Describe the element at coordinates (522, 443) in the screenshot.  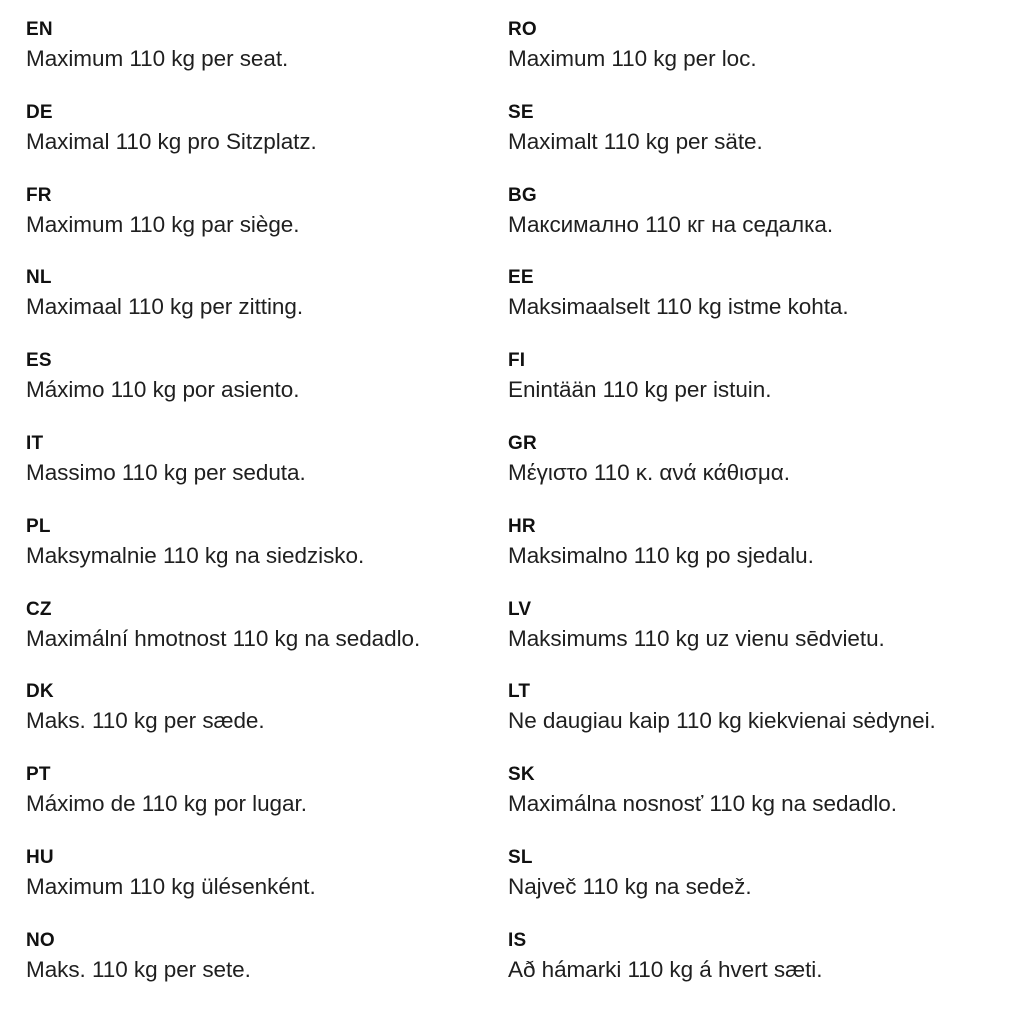
I see `language-code-gr: GR` at that location.